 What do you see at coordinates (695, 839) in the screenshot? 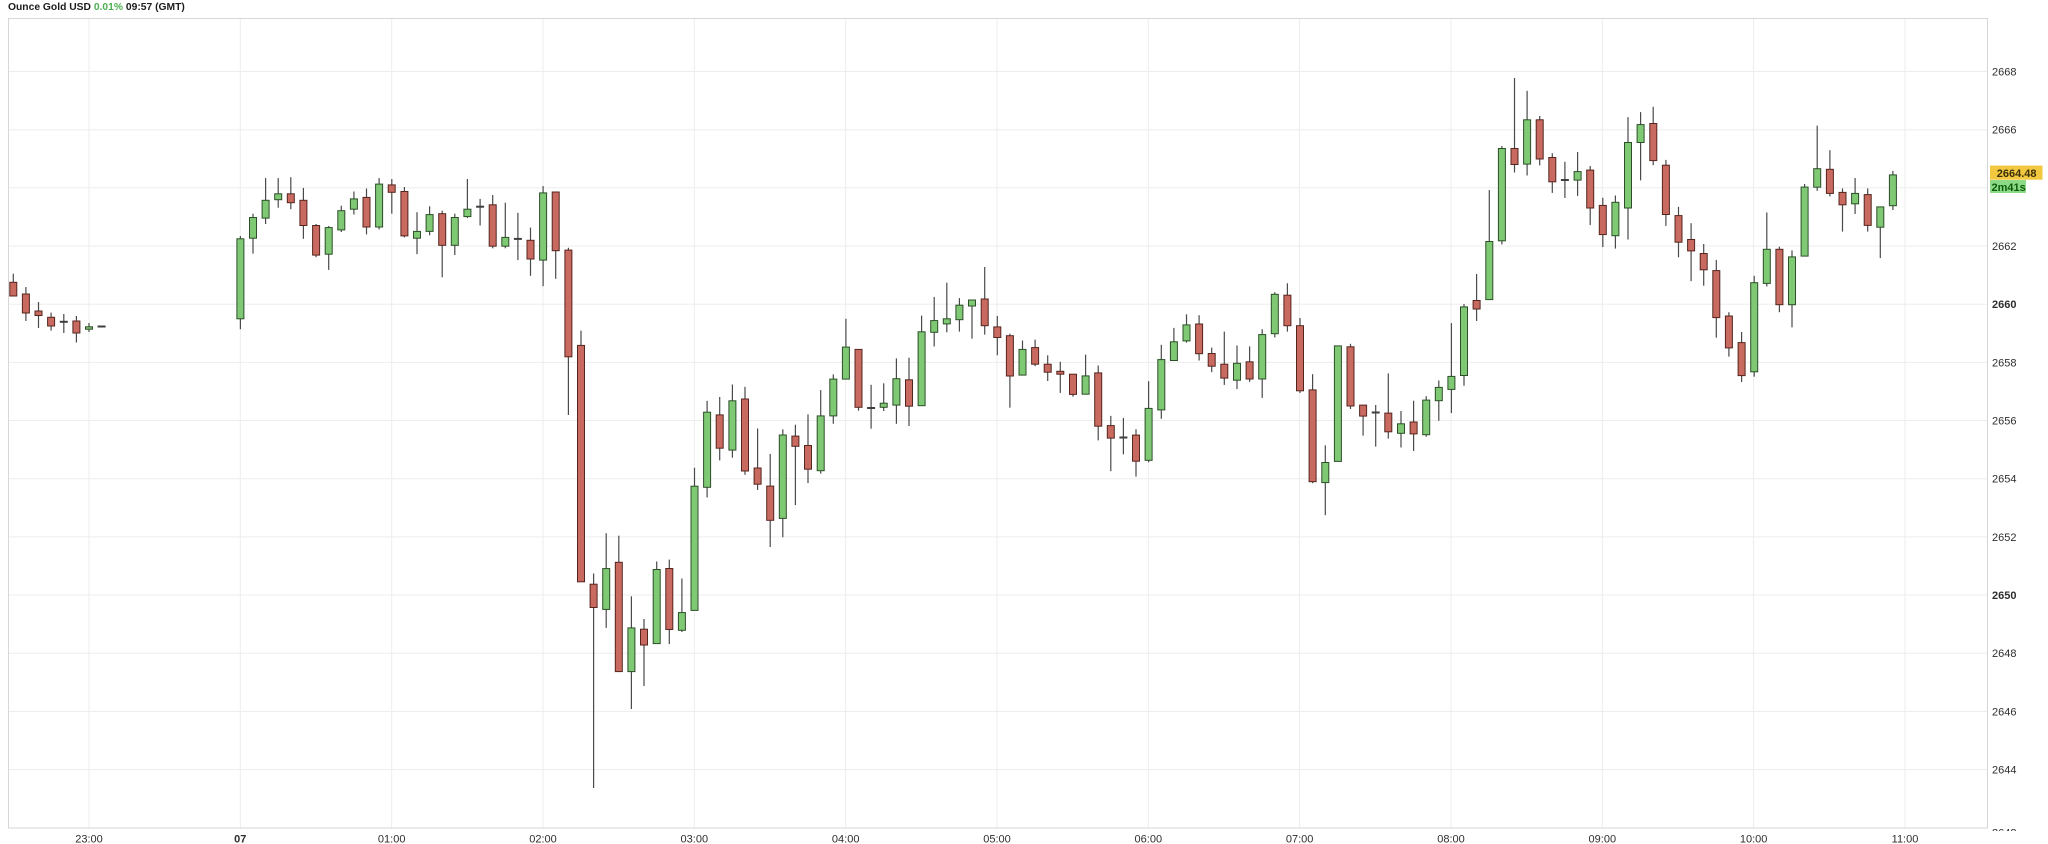
I see `svg-text: 03:00` at bounding box center [695, 839].